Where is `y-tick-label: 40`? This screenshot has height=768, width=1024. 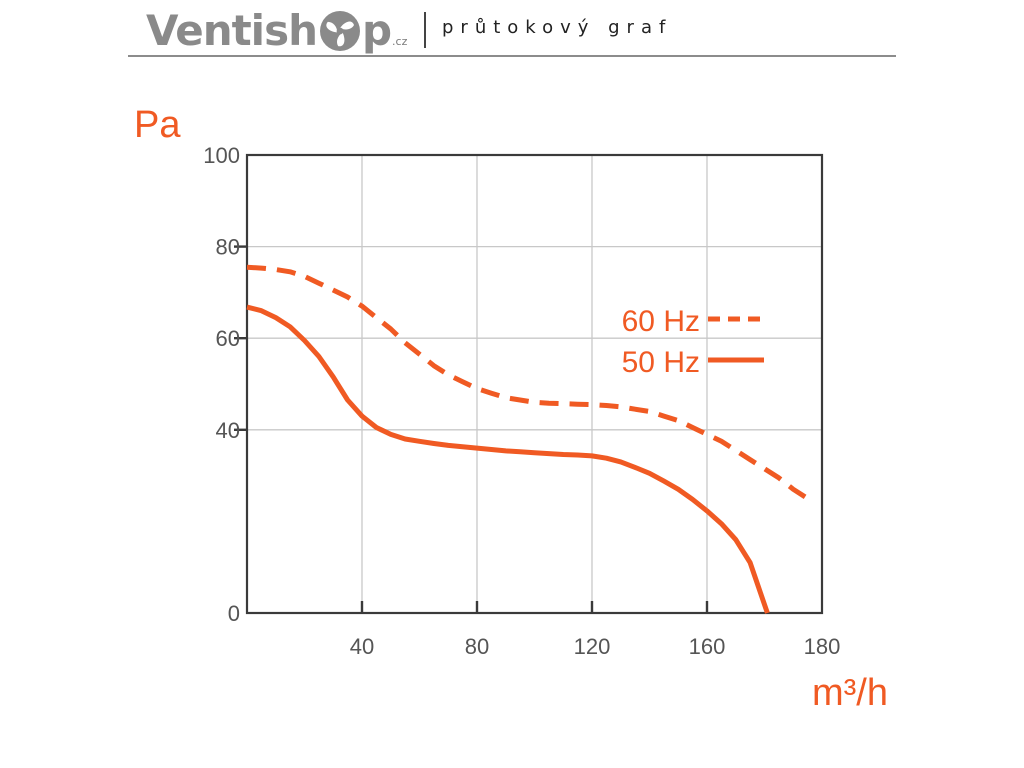
y-tick-label: 40 is located at coordinates (228, 430).